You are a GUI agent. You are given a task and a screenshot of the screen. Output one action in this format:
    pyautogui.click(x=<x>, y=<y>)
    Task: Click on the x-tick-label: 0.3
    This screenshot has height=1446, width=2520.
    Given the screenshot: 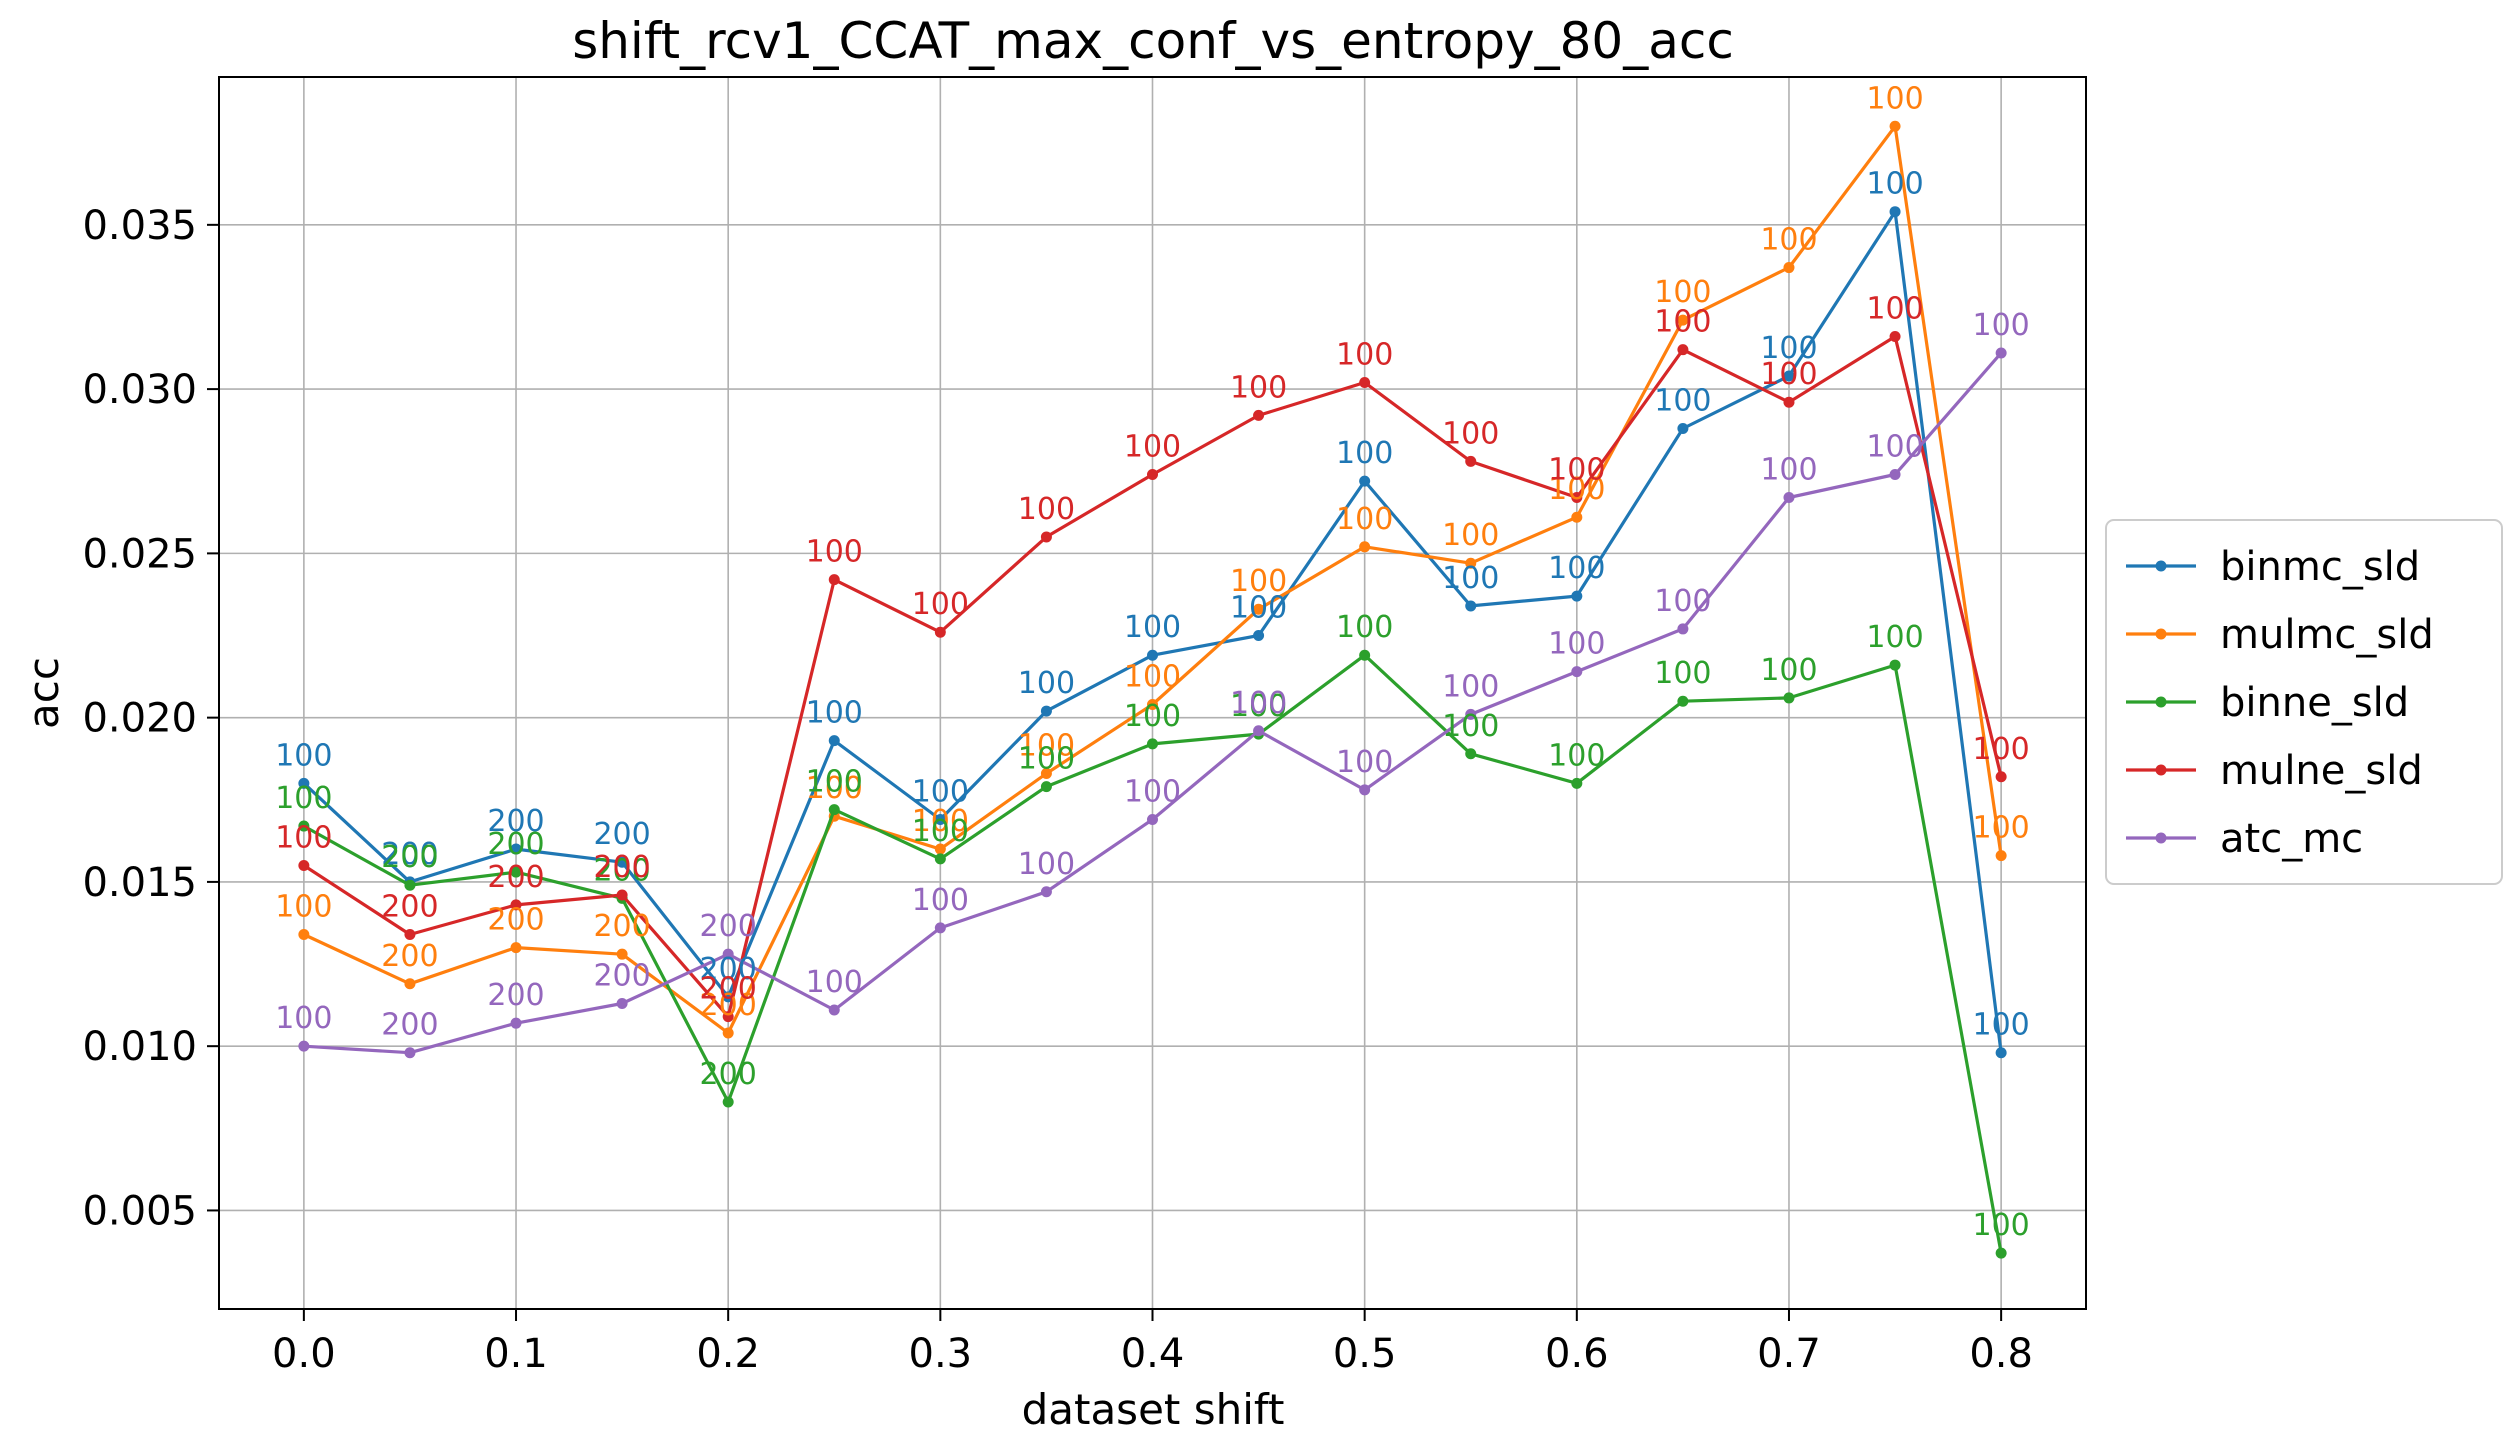 What is the action you would take?
    pyautogui.click(x=941, y=1354)
    